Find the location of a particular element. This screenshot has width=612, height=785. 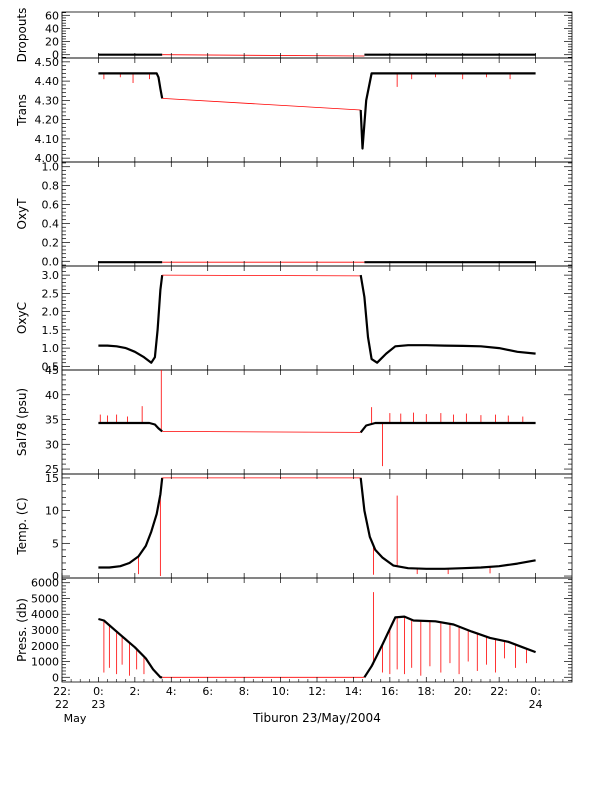

y-tick-label: 2.0 is located at coordinates (51, 312).